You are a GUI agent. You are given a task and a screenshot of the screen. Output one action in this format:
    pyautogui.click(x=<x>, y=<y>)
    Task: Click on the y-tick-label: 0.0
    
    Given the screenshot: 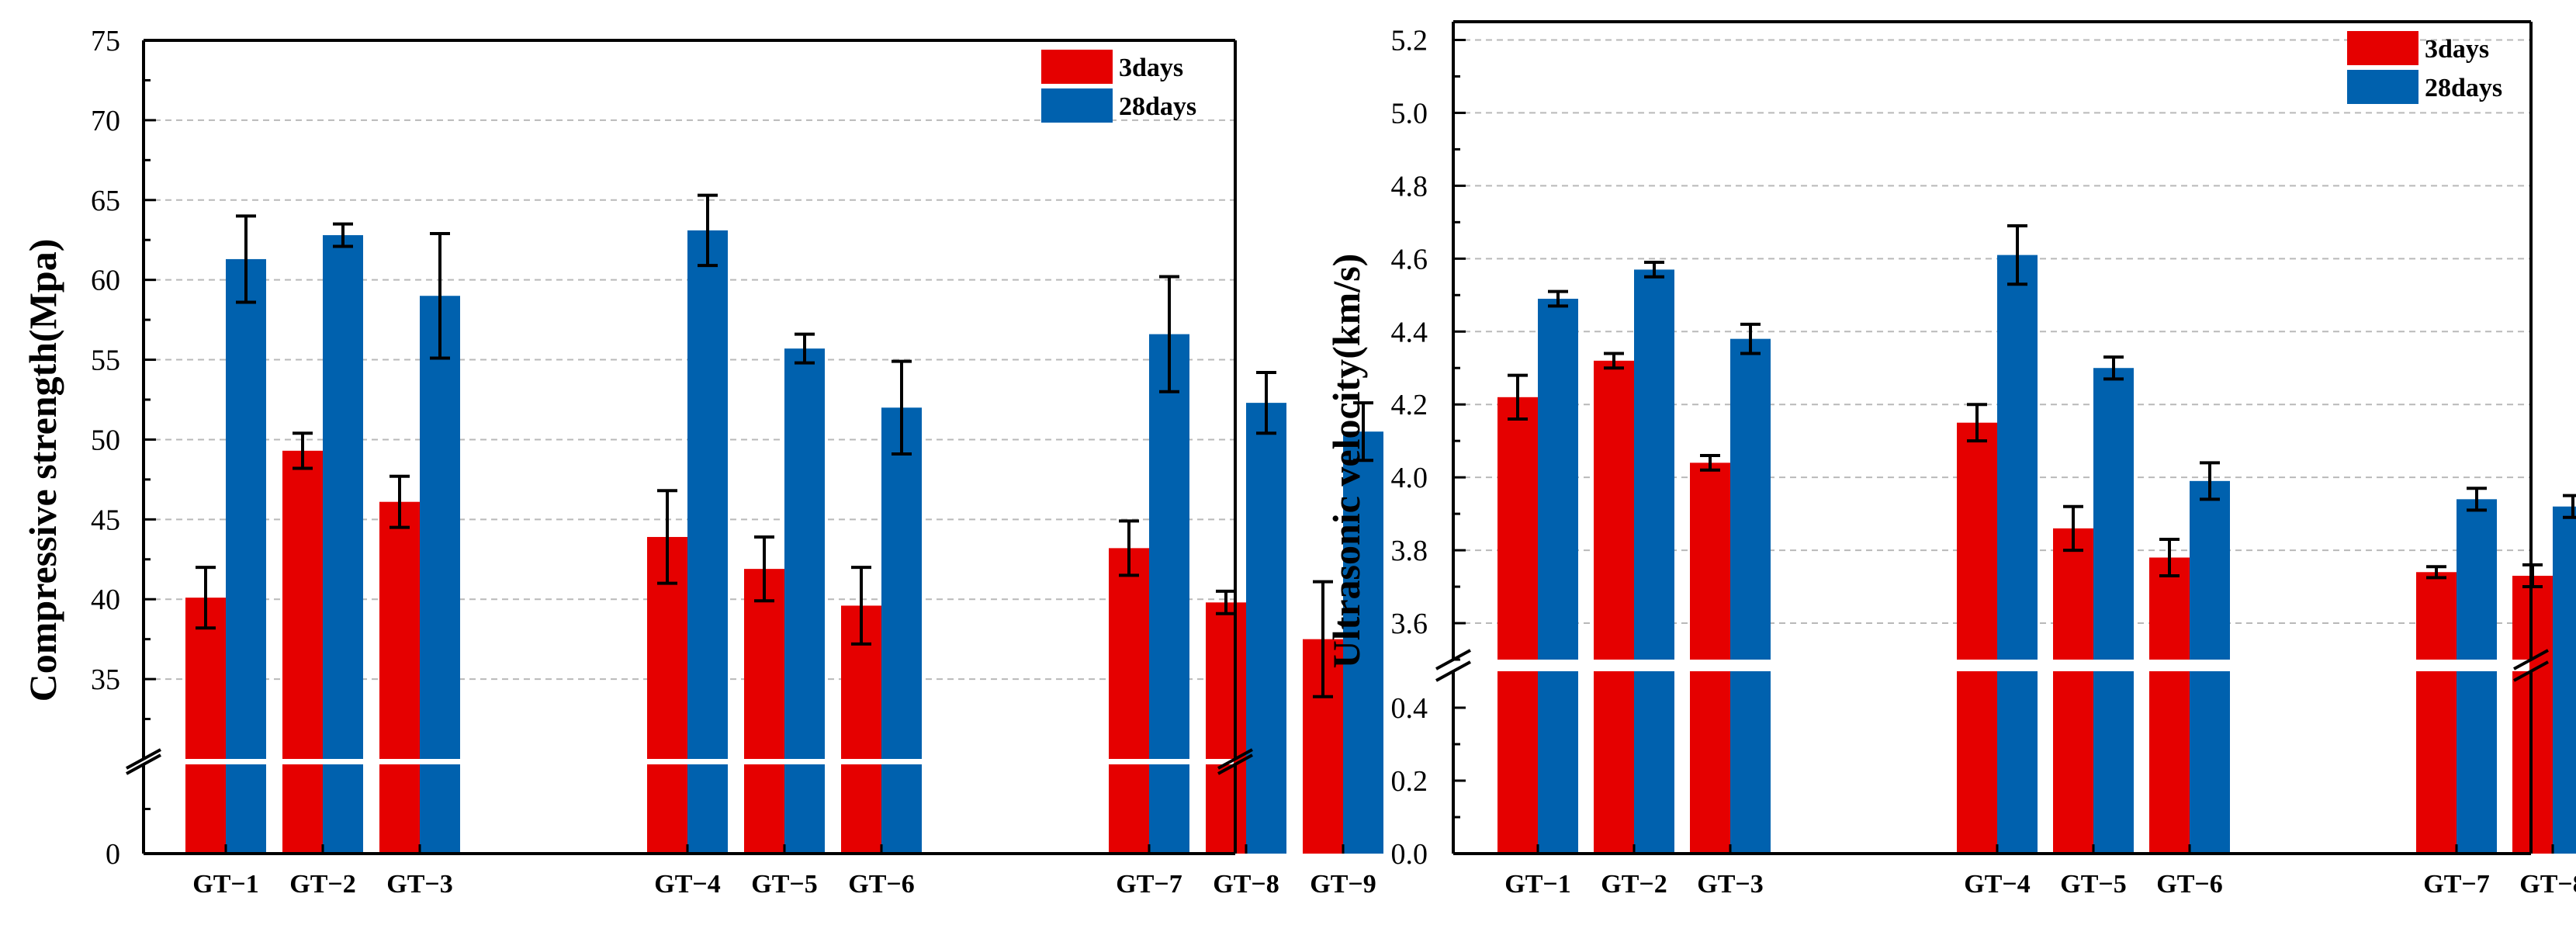 What is the action you would take?
    pyautogui.click(x=1409, y=854)
    